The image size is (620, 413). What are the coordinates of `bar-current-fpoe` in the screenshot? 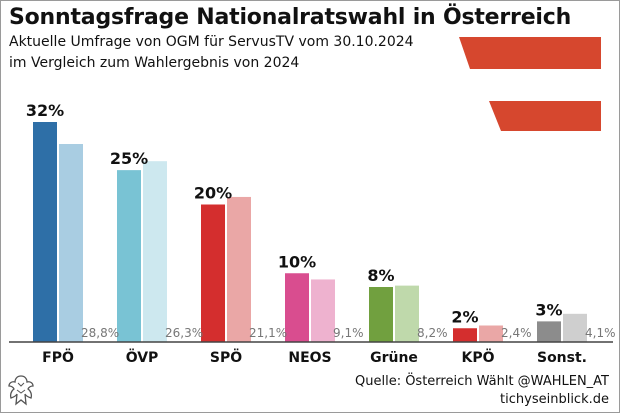 It's located at (45, 232).